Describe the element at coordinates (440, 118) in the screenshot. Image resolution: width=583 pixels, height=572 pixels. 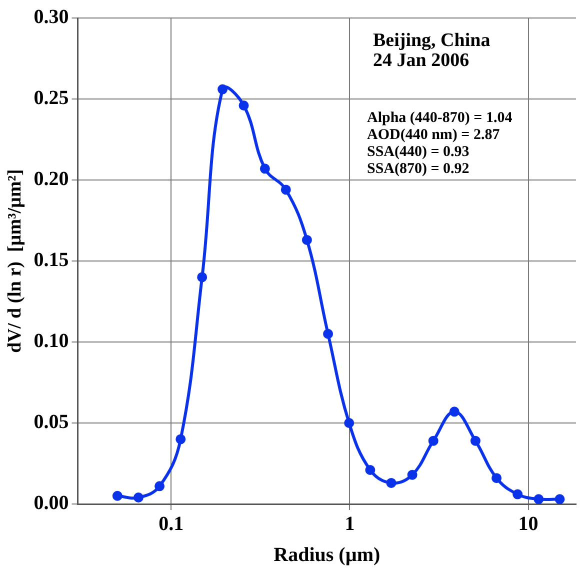
I see `annotation: Alpha (440-870) = 1.04` at that location.